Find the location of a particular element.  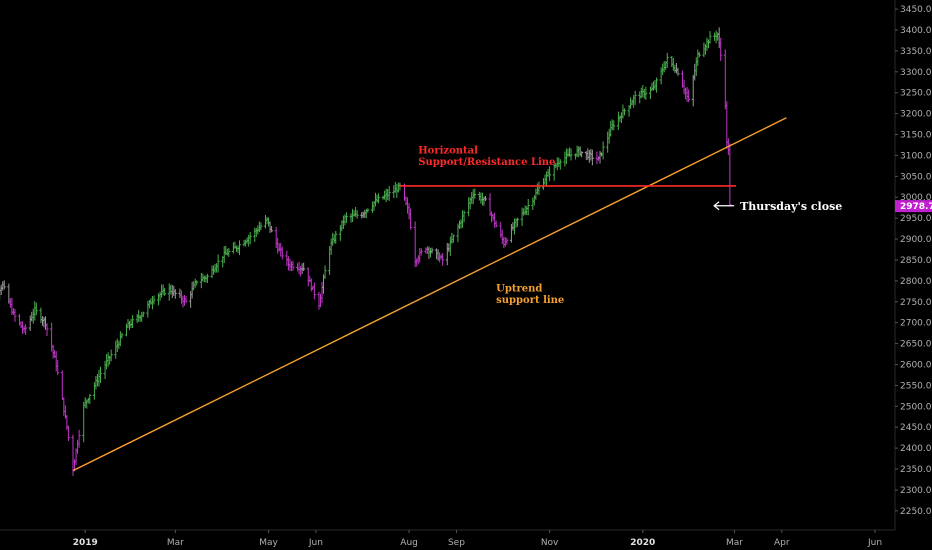

y-tick-label: 3150.00 is located at coordinates (916, 136).